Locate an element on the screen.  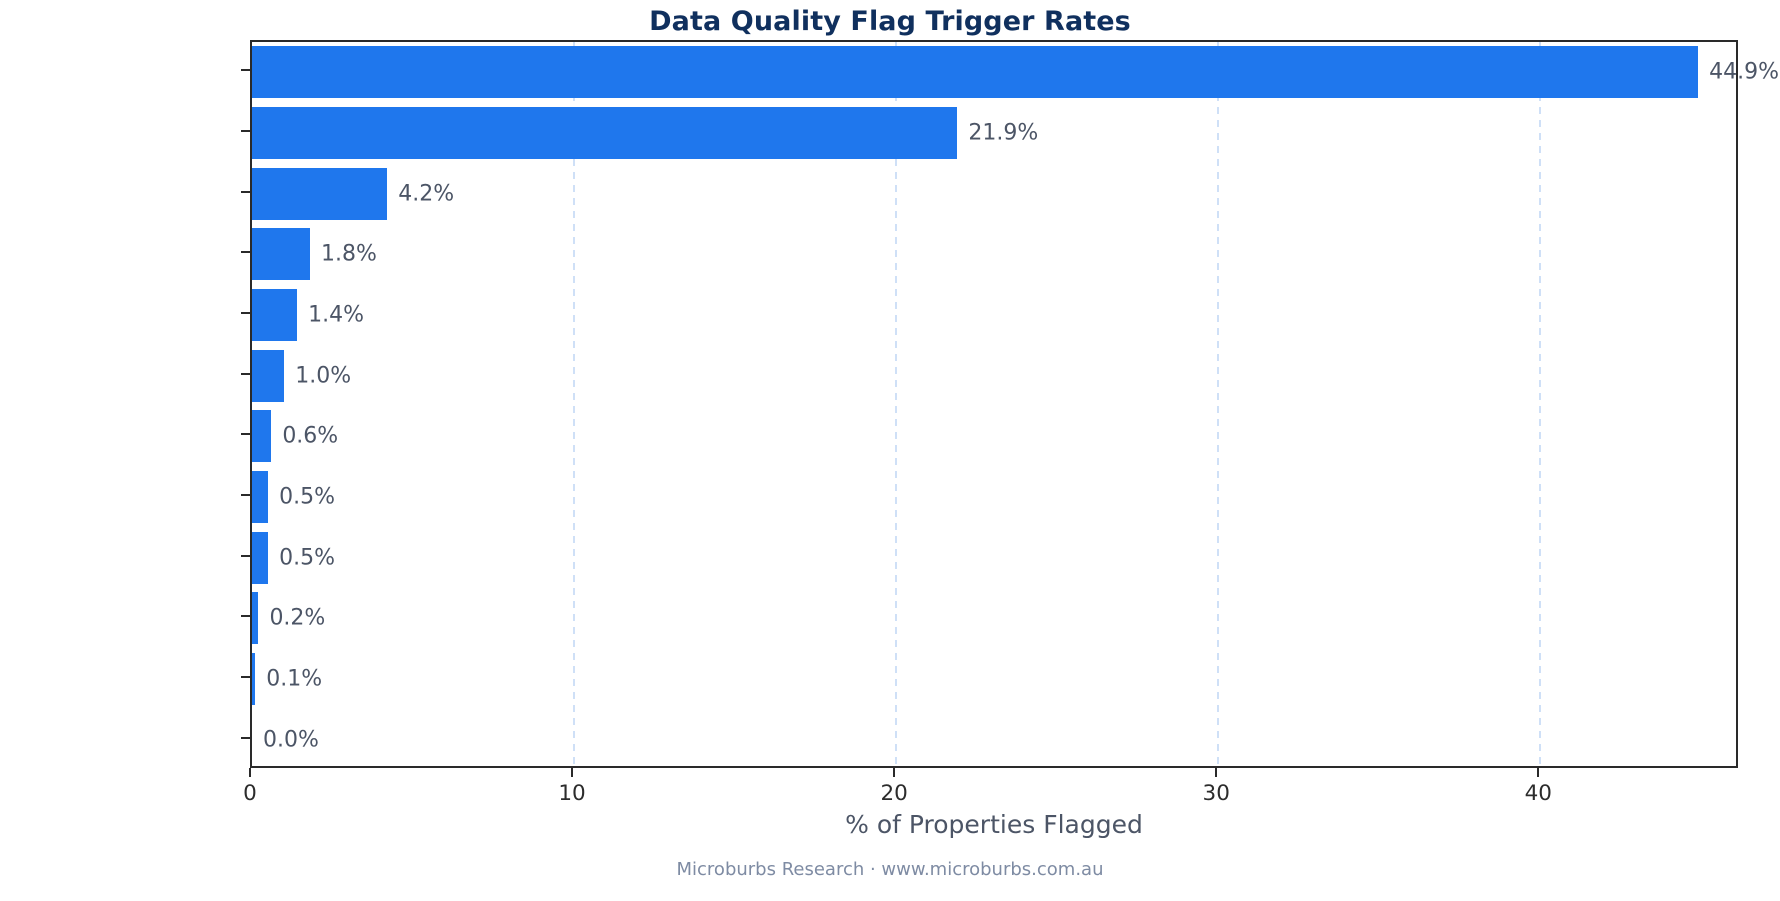
bar-row: 44.9% is located at coordinates (1015, 72).